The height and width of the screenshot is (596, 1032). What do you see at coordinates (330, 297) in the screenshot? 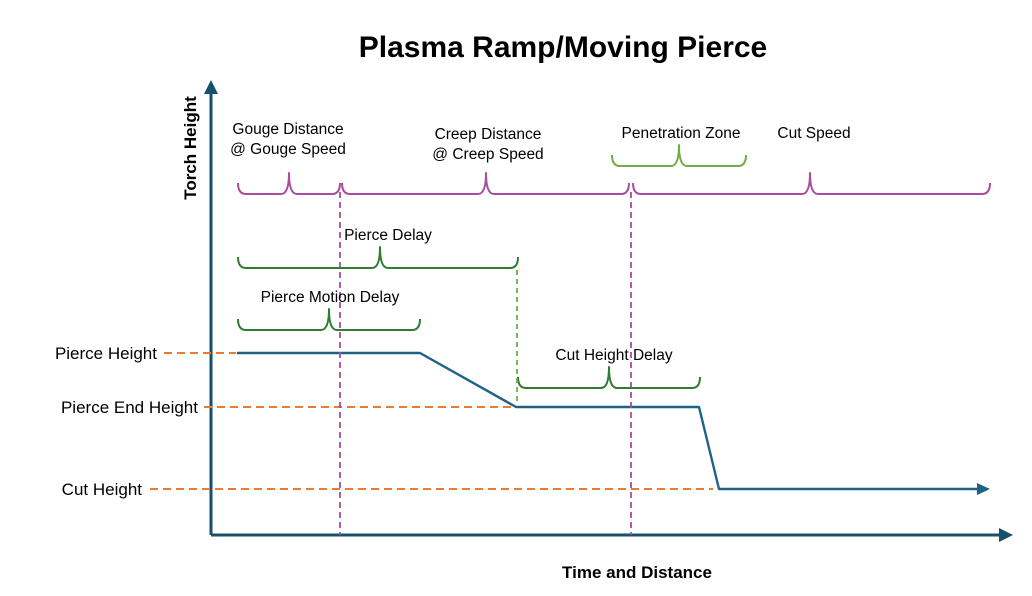
I see `pierce-motion-delay-label: Pierce Motion Delay` at bounding box center [330, 297].